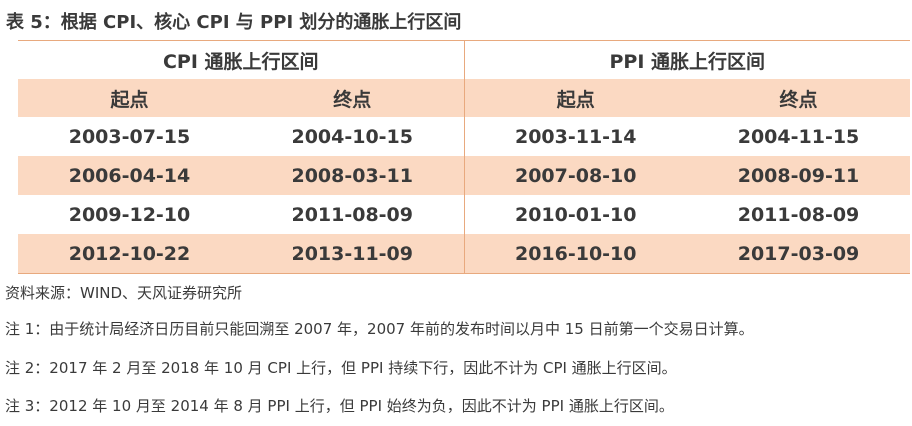  I want to click on table-cell: 2003-07-15, so click(129, 136).